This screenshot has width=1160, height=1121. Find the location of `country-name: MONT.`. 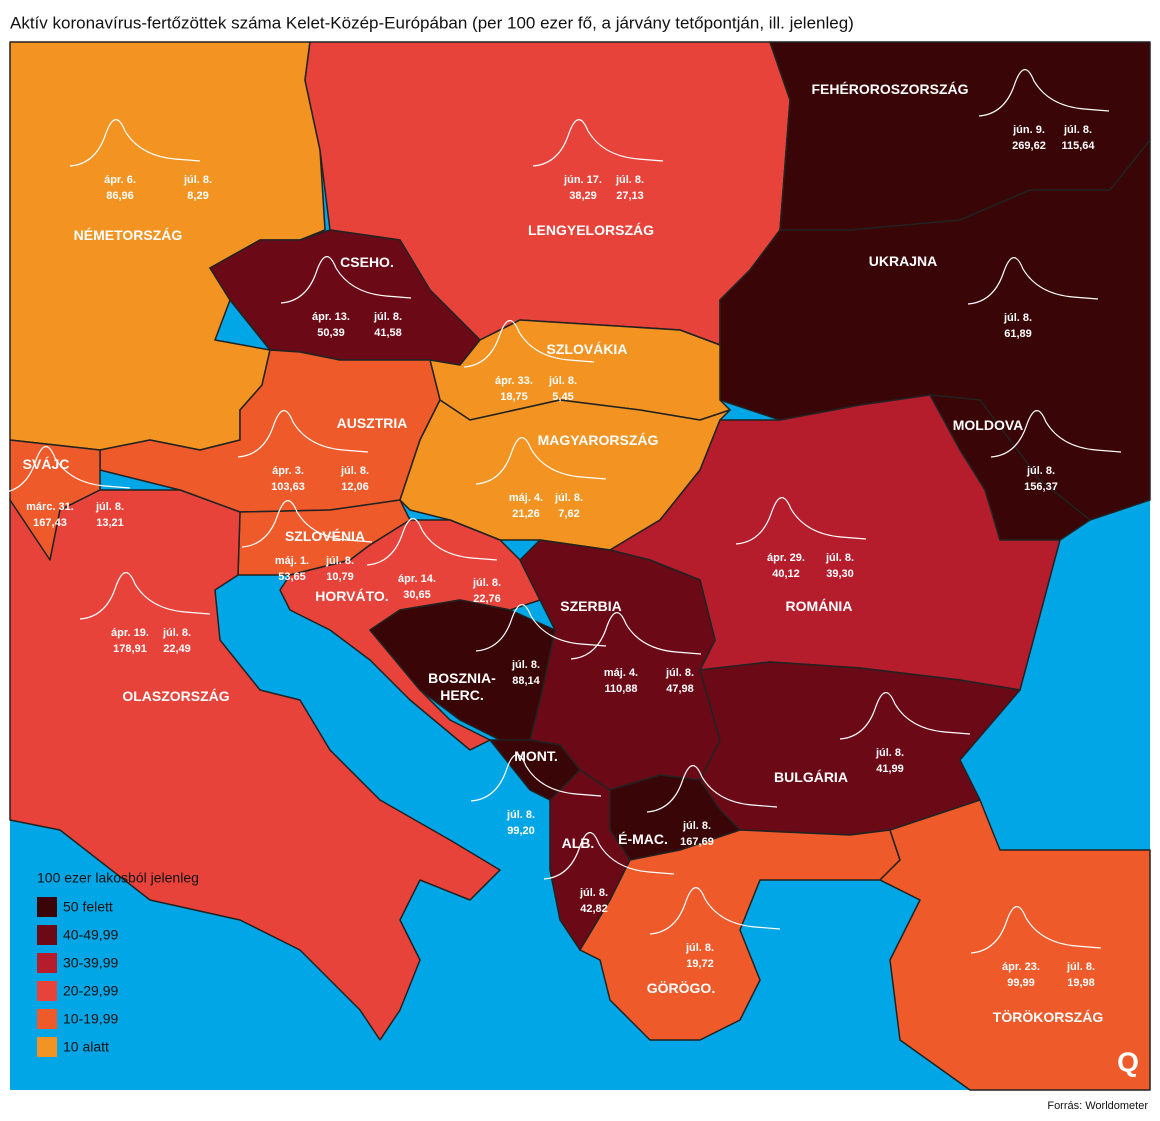

country-name: MONT. is located at coordinates (536, 756).